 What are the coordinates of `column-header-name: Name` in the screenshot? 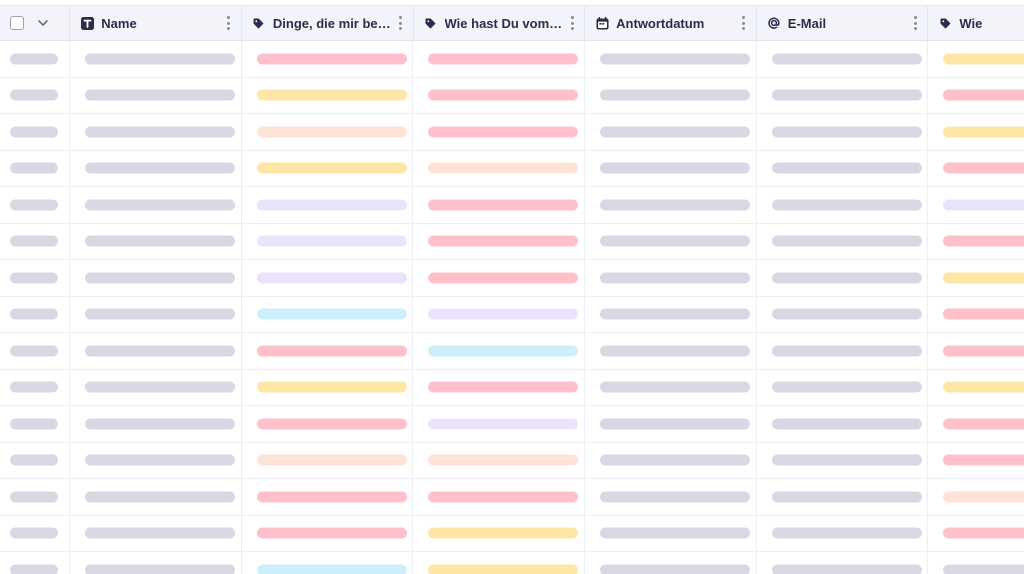 It's located at (156, 23).